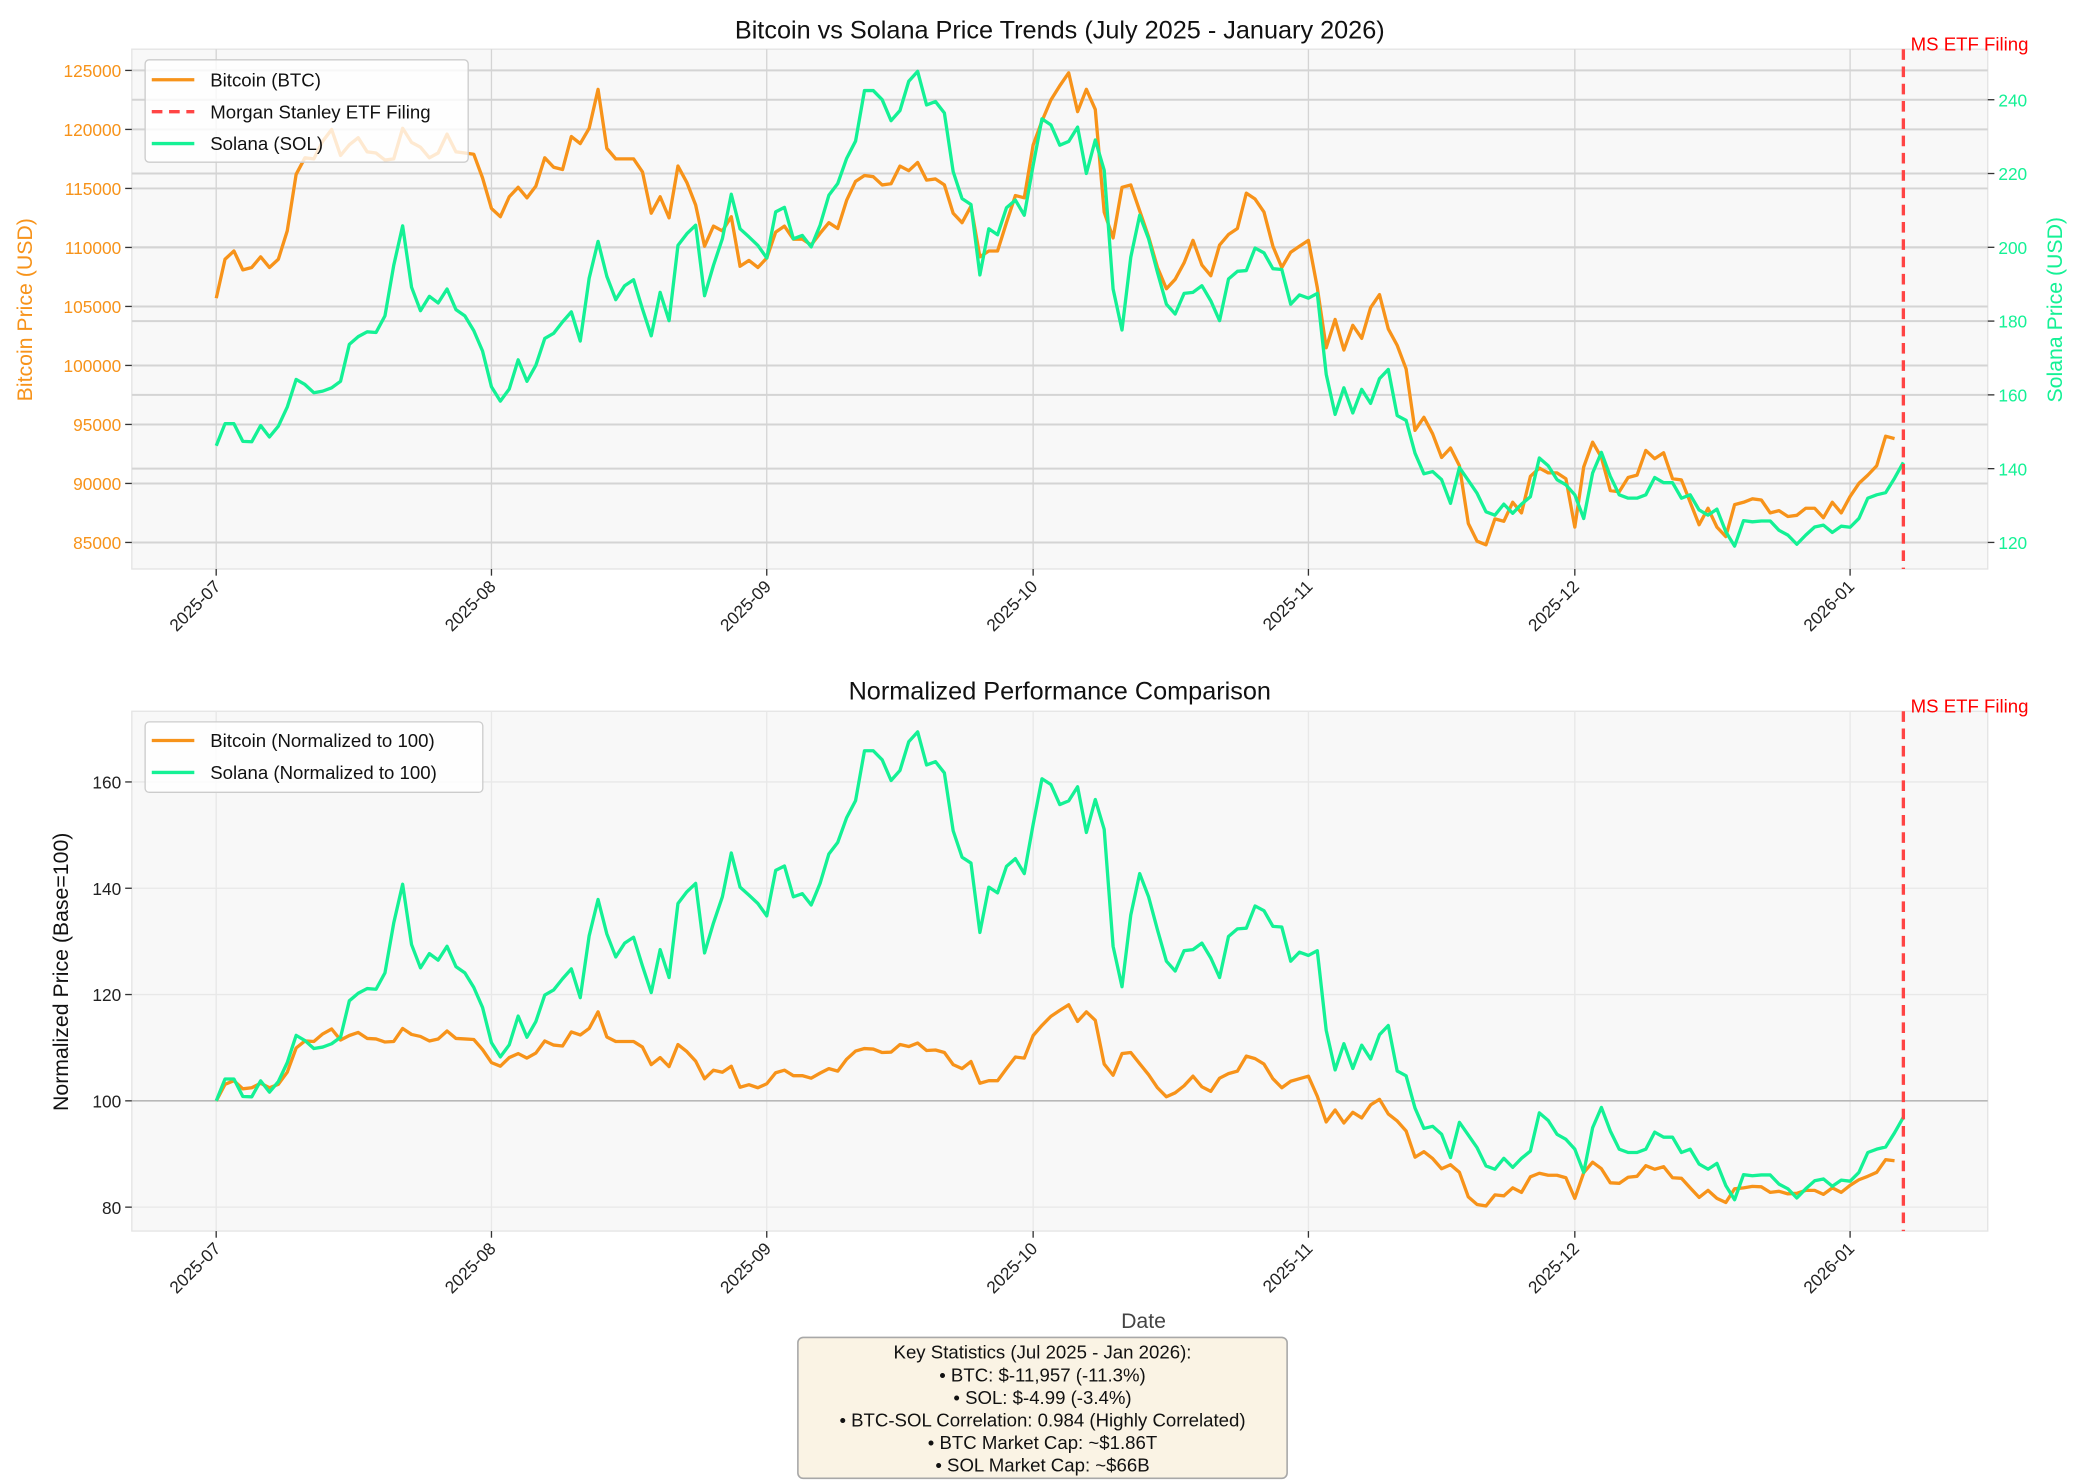  I want to click on left-y-tick-label: 100, so click(106, 1101).